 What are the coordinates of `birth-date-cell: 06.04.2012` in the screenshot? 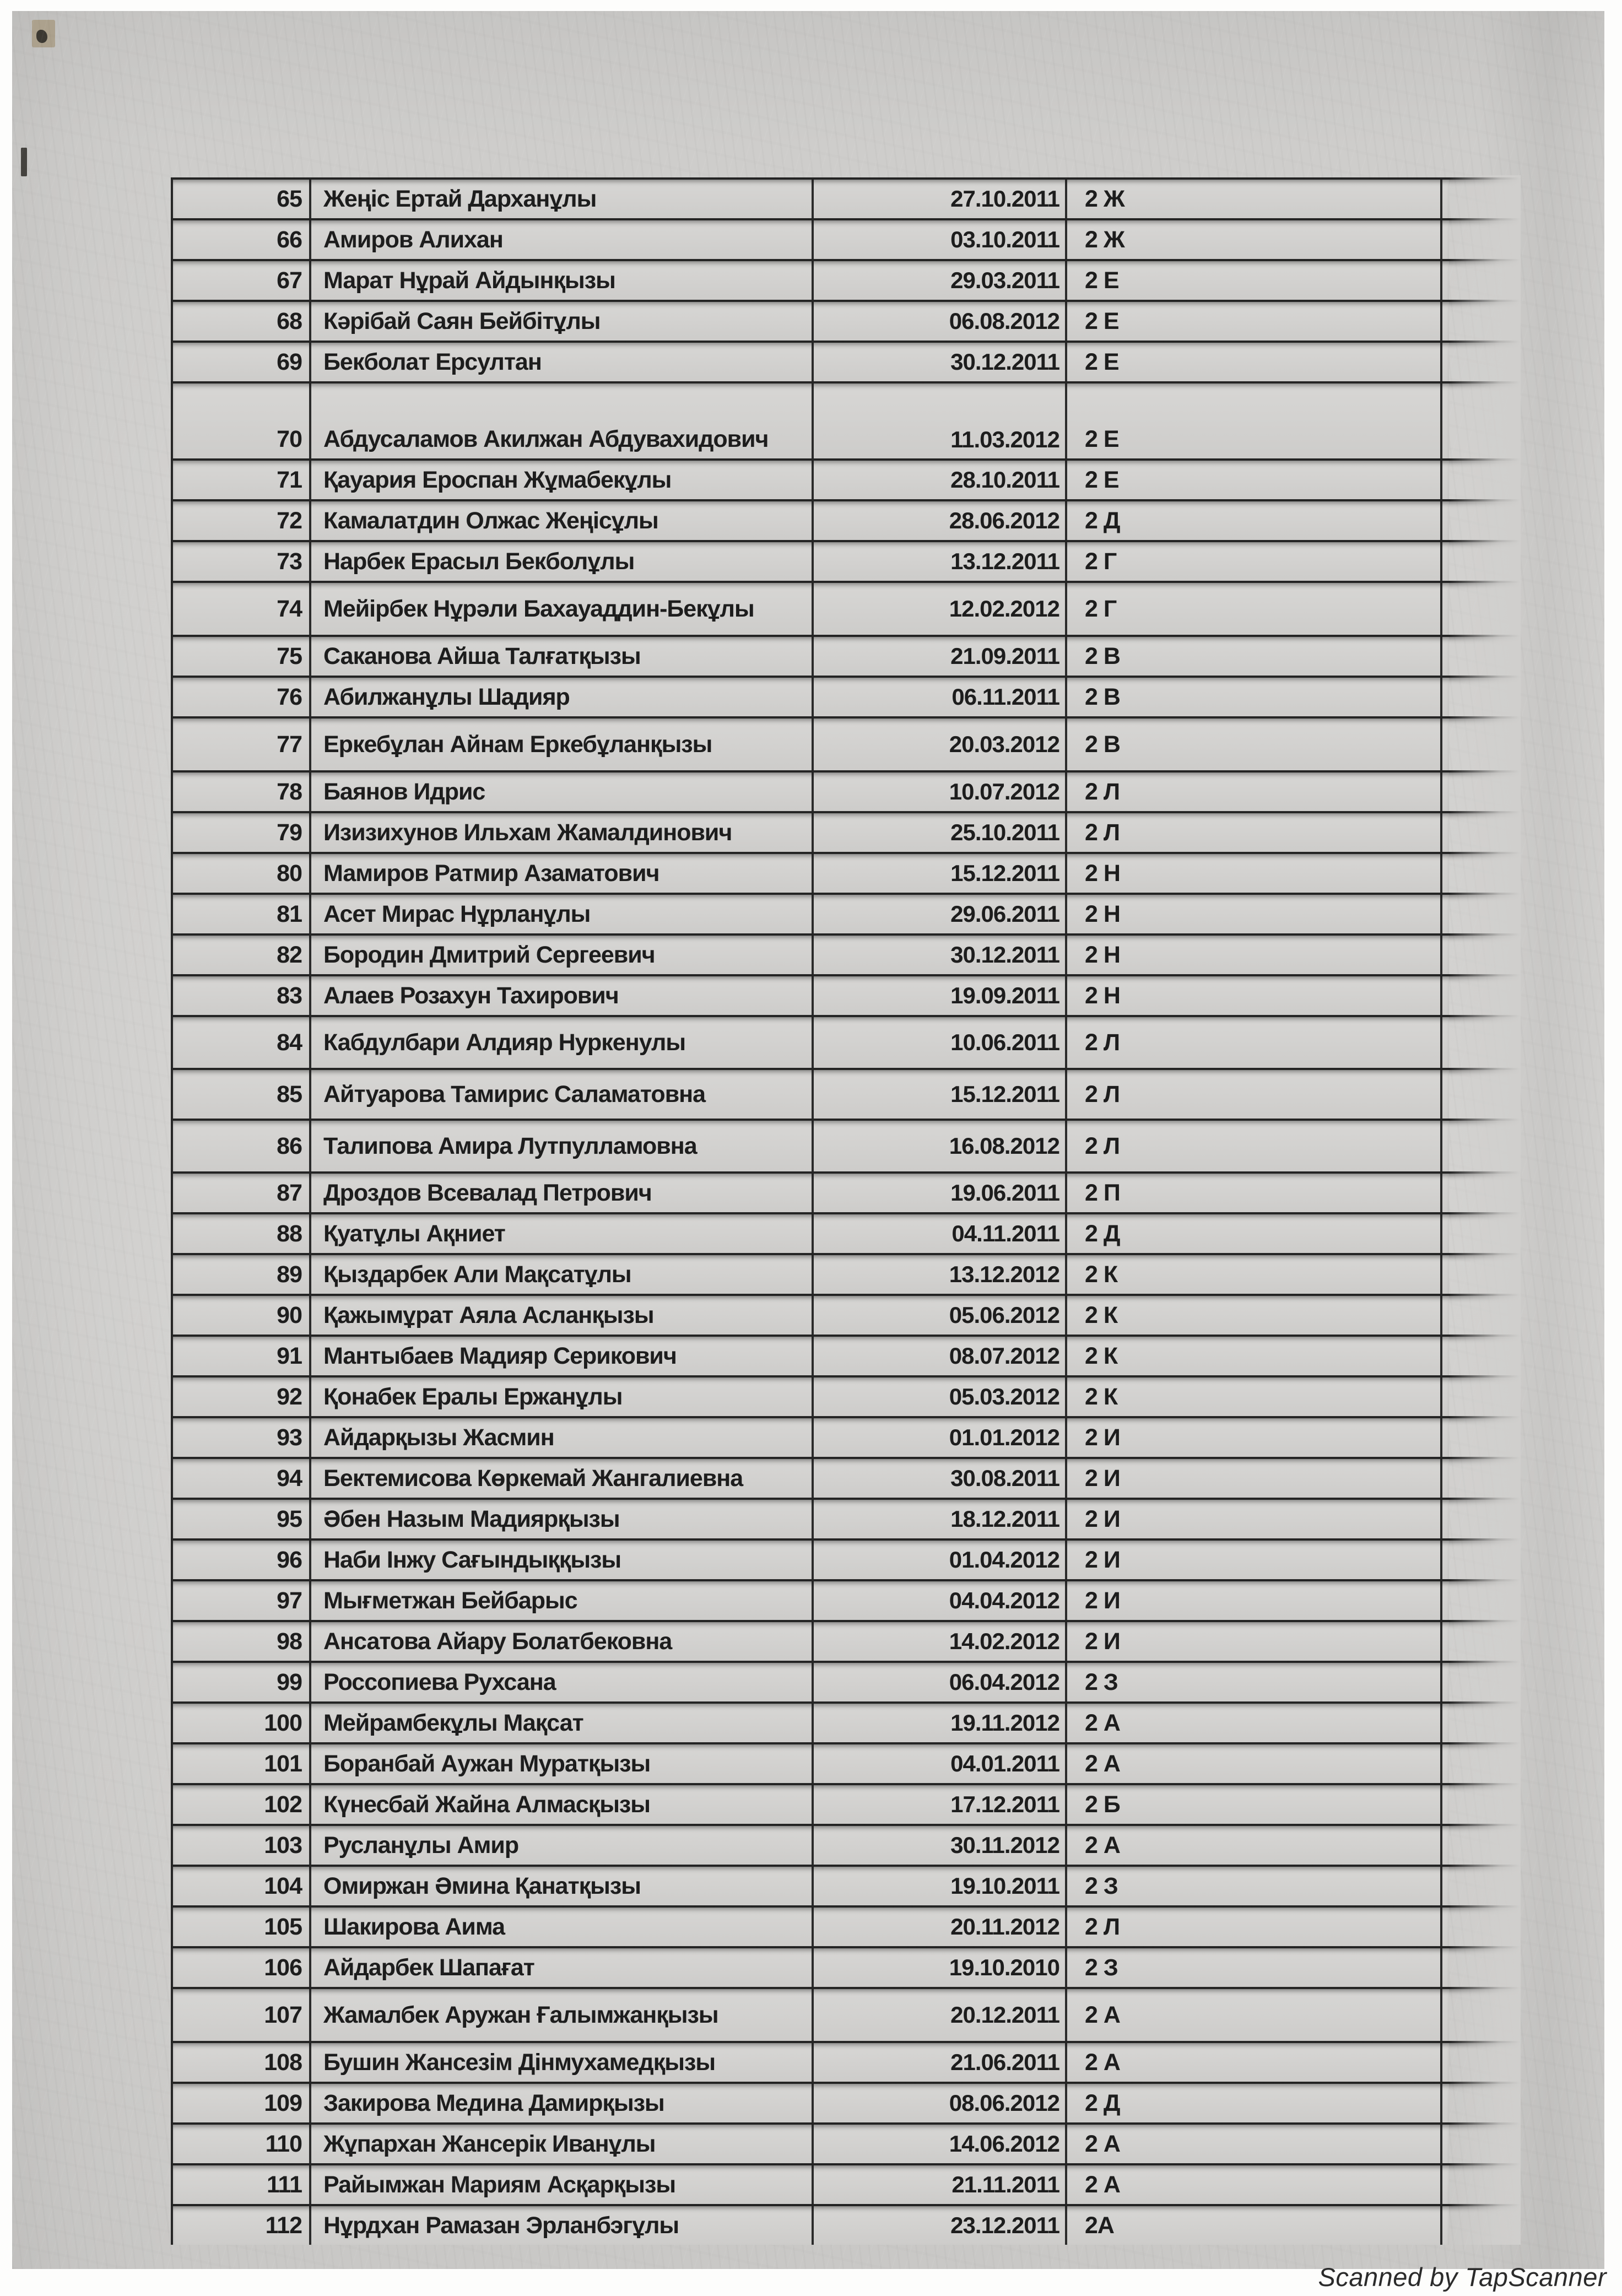 It's located at (940, 1682).